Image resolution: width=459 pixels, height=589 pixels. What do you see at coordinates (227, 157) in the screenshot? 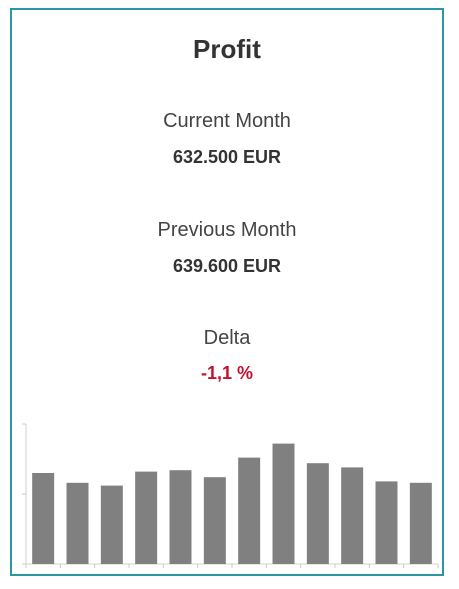
I see `current-month-value: 632.500 EUR` at bounding box center [227, 157].